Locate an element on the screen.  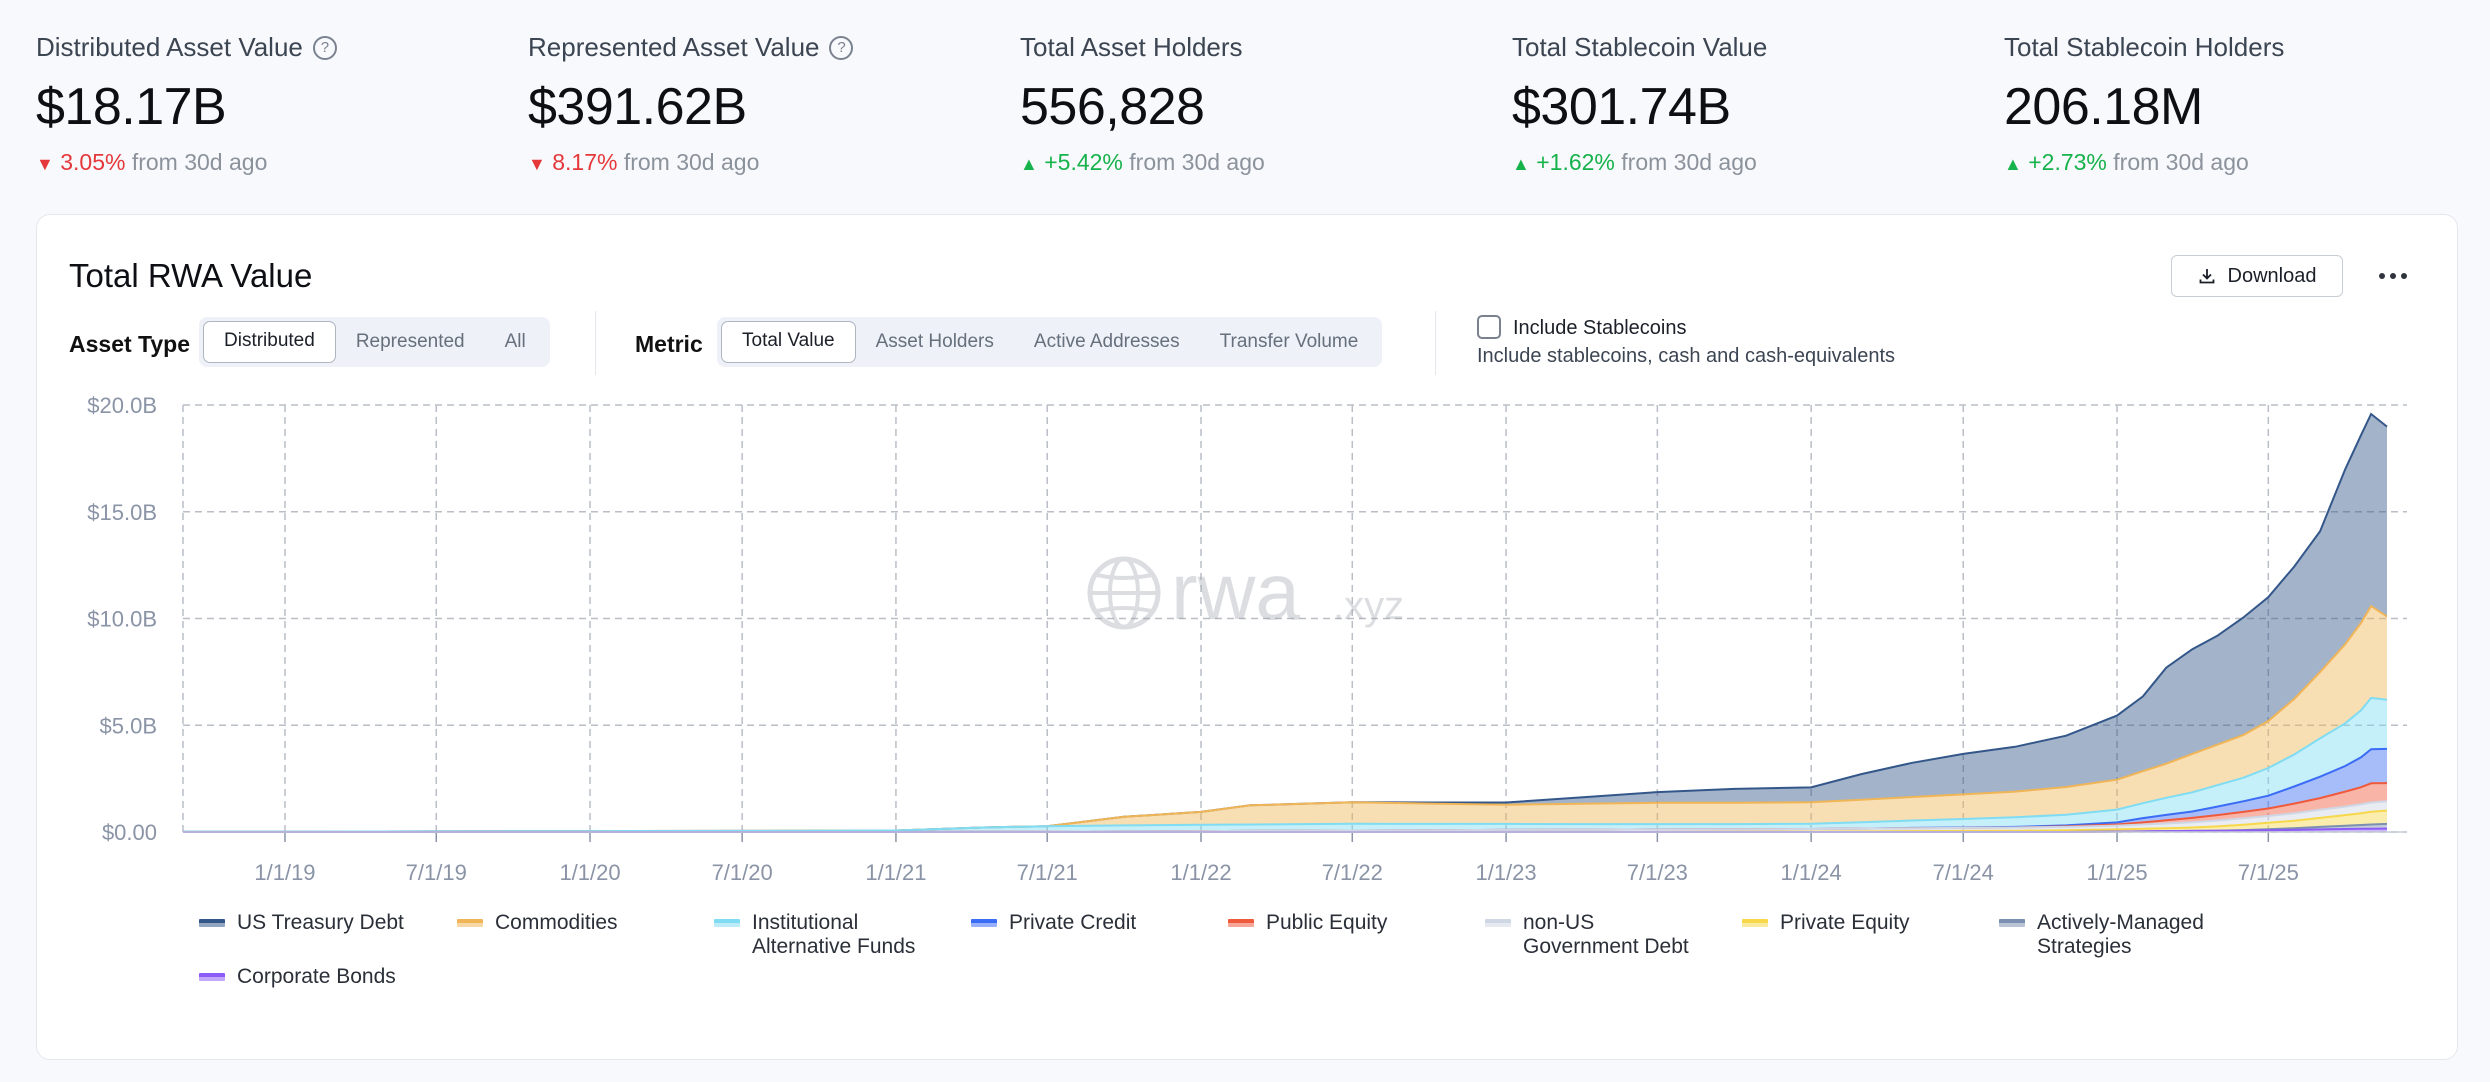
x-tick-label: 7/1/24 is located at coordinates (1963, 872).